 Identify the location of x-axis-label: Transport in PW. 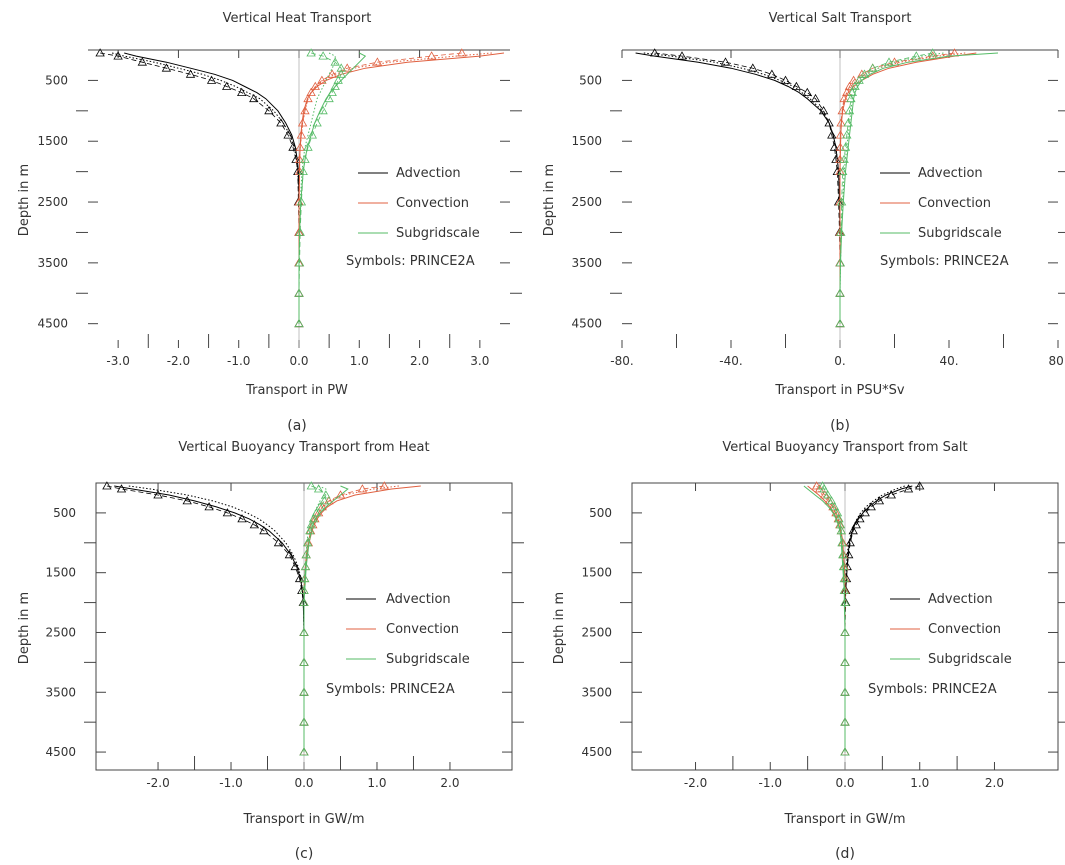
(296, 390).